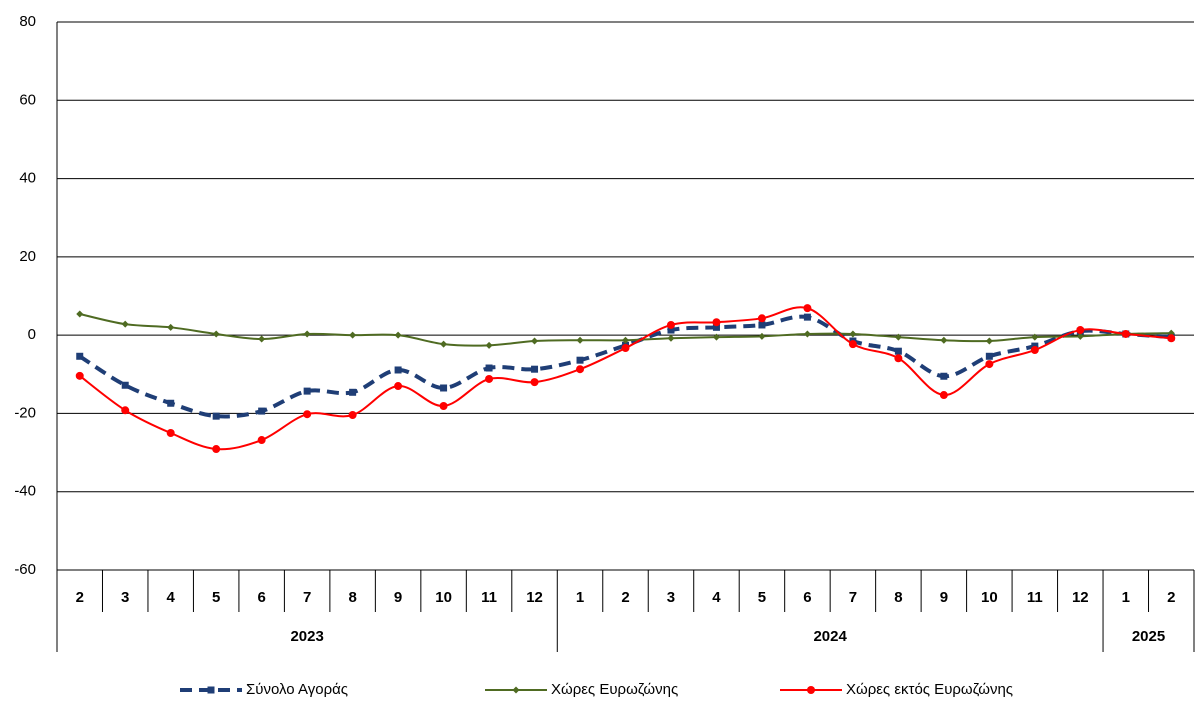 The height and width of the screenshot is (702, 1195). Describe the element at coordinates (80, 597) in the screenshot. I see `x-tick-label: 2` at that location.